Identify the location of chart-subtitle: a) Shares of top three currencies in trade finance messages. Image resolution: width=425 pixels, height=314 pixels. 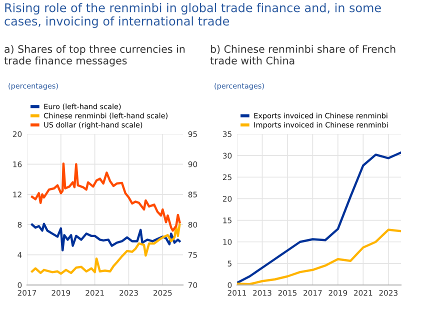
(94, 55).